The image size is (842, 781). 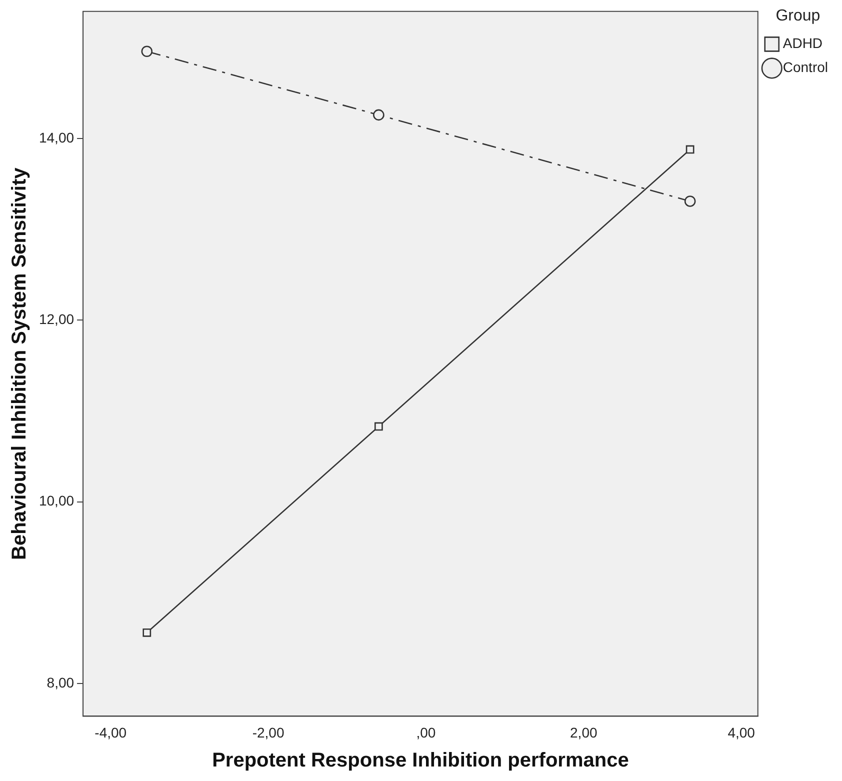 I want to click on x-axis-title: Prepotent Response Inhibition performance, so click(x=420, y=761).